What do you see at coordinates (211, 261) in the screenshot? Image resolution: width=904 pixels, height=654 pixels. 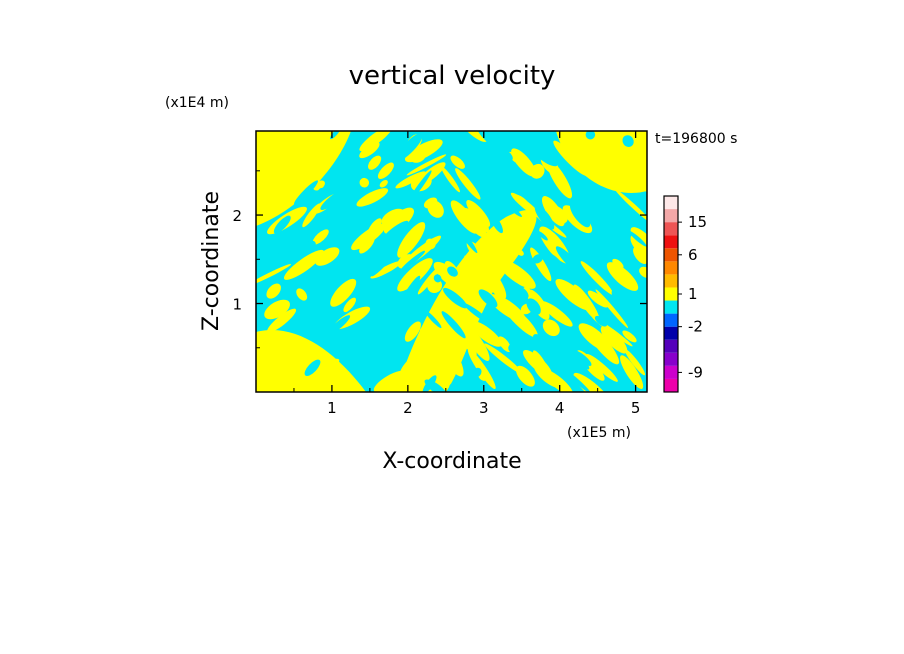 I see `y-axis-label: Z-coordinate` at bounding box center [211, 261].